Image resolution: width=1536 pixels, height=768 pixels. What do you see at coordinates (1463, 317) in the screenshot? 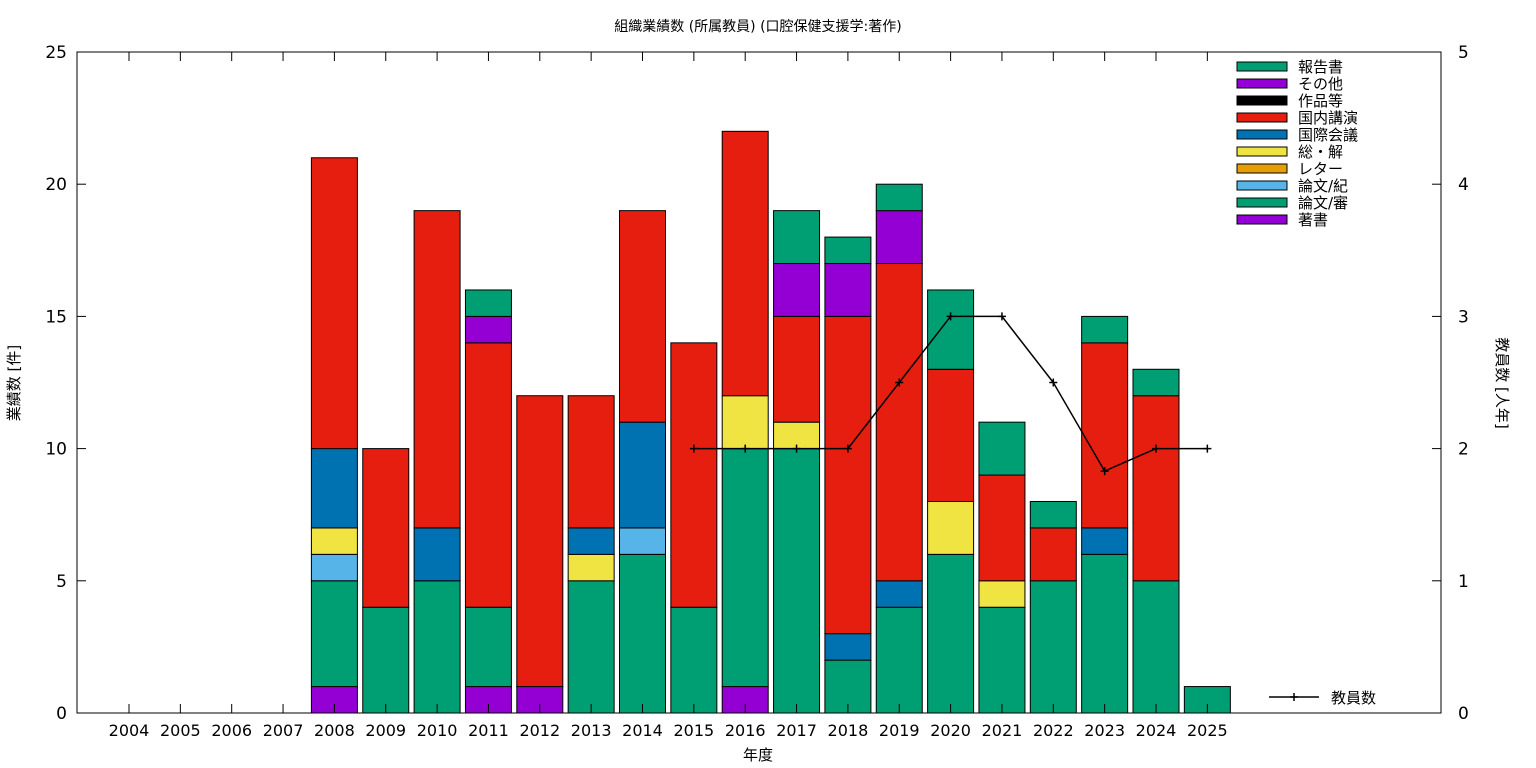
I see `y2-tick-label: 3` at bounding box center [1463, 317].